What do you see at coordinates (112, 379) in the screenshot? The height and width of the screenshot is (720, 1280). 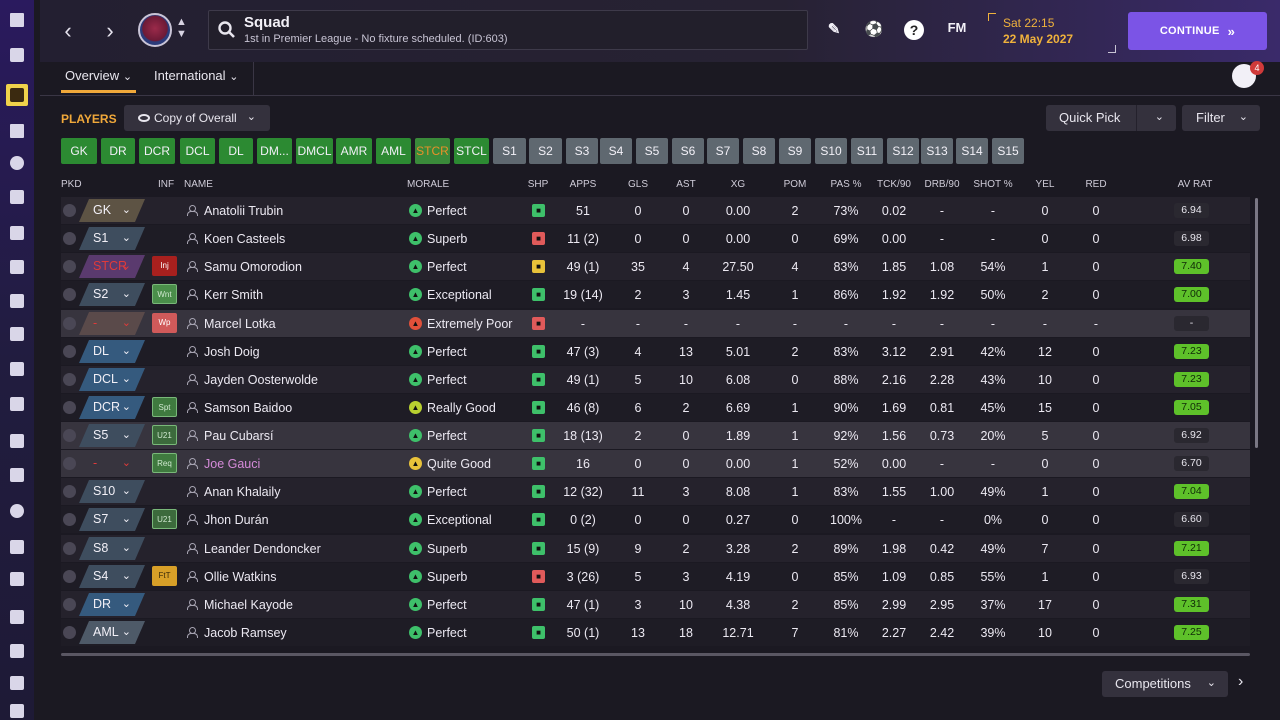 I see `position-selector: DCL ⌄` at bounding box center [112, 379].